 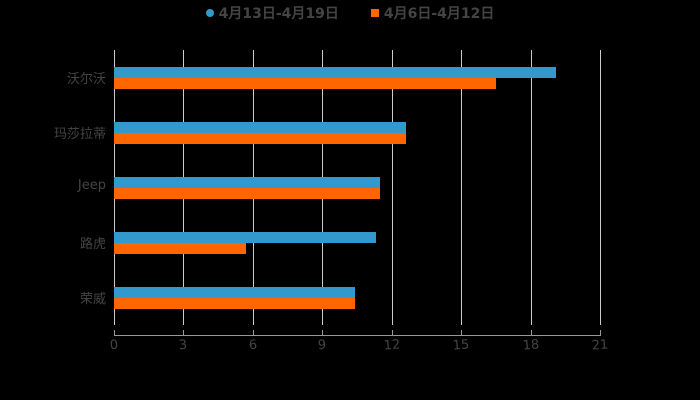 I want to click on x-tick-label: 15, so click(x=461, y=345).